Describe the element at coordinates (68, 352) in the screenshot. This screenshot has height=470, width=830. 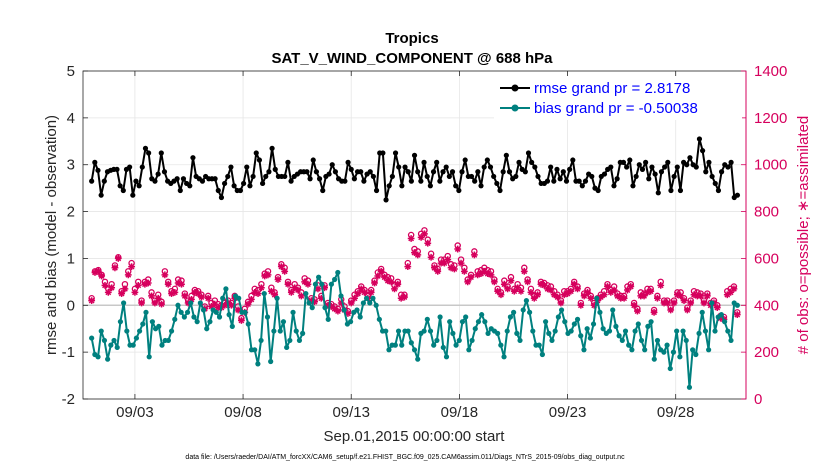
I see `left-y-tick-label: -1` at that location.